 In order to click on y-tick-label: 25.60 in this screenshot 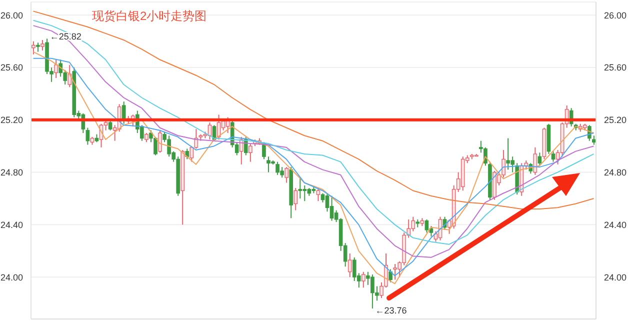, I will do `click(11, 67)`.